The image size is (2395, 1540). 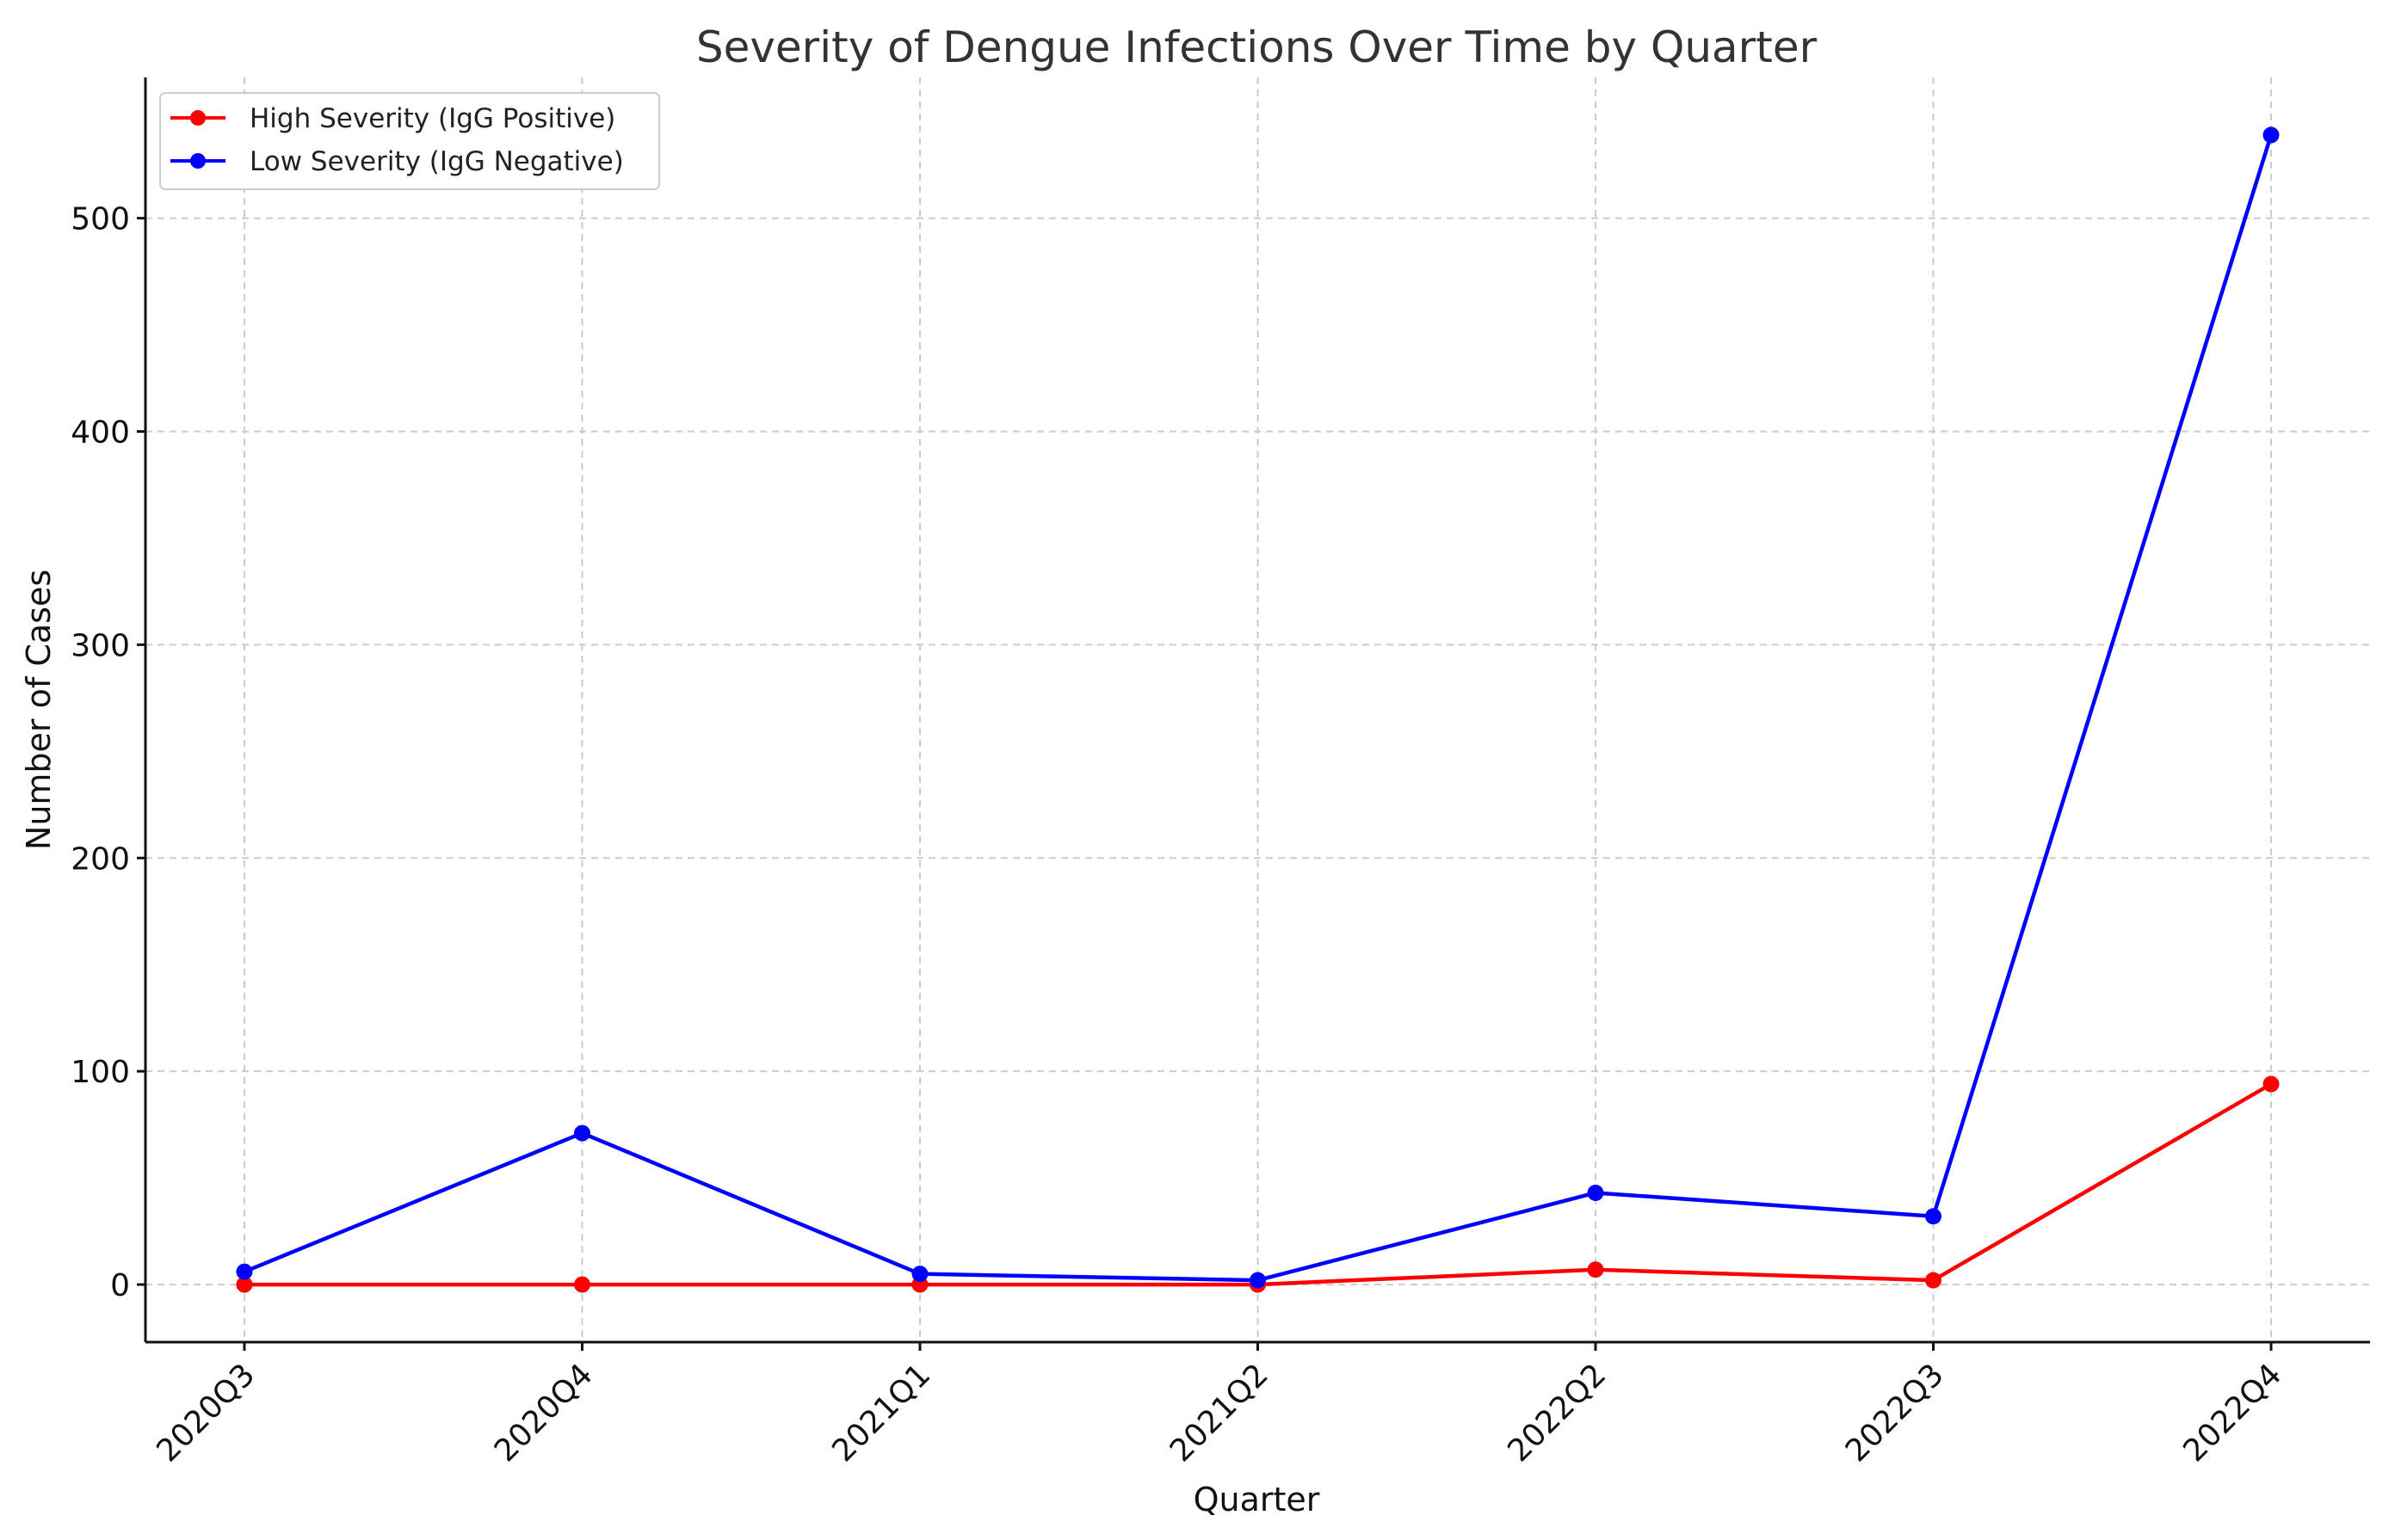 What do you see at coordinates (1557, 1413) in the screenshot?
I see `x-tick-label: 2022Q2` at bounding box center [1557, 1413].